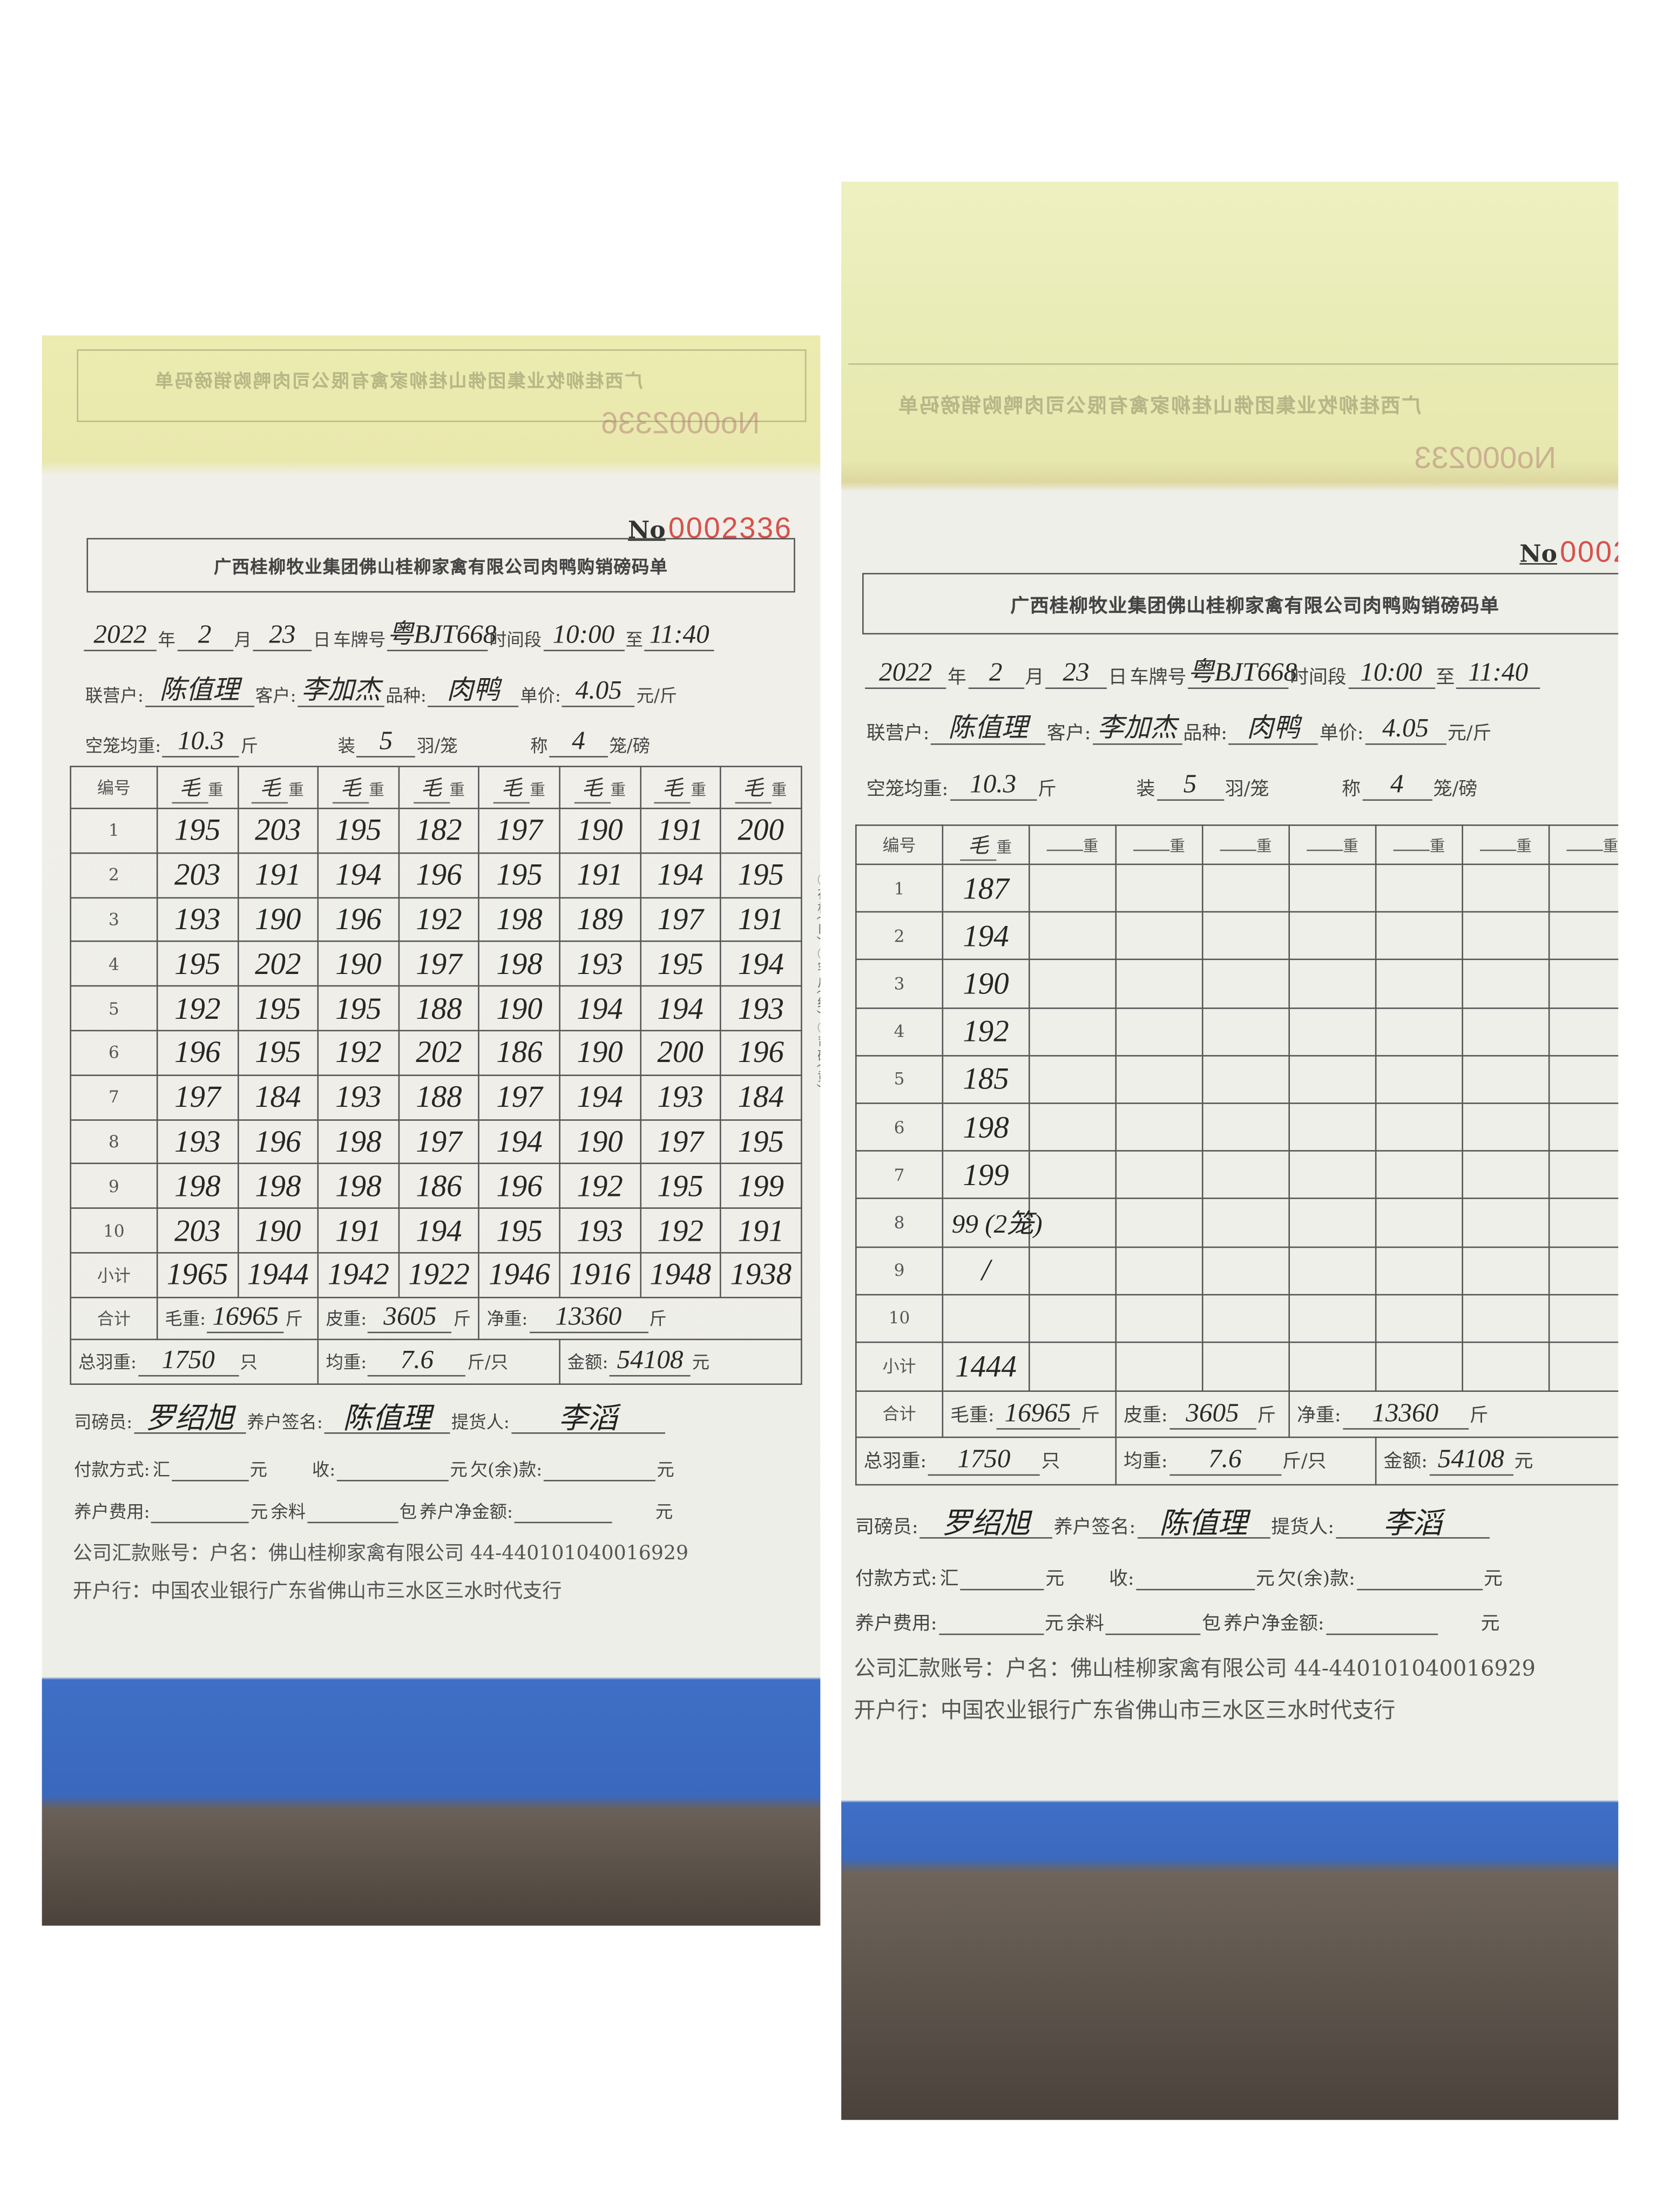 The image size is (1677, 2212). Describe the element at coordinates (1195, 1589) in the screenshot. I see `received-field` at that location.